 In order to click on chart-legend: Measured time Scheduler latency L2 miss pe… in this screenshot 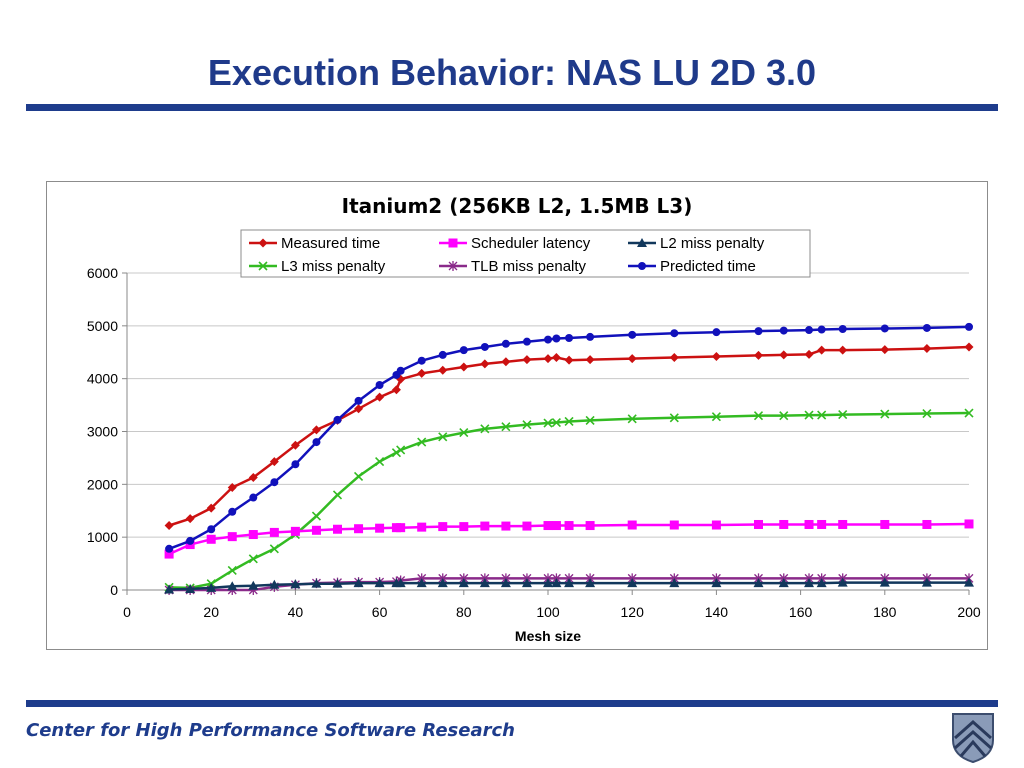, I will do `click(525, 253)`.